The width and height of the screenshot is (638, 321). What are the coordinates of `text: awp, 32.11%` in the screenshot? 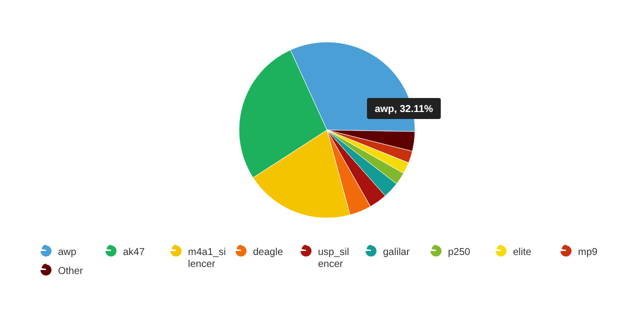 It's located at (404, 109).